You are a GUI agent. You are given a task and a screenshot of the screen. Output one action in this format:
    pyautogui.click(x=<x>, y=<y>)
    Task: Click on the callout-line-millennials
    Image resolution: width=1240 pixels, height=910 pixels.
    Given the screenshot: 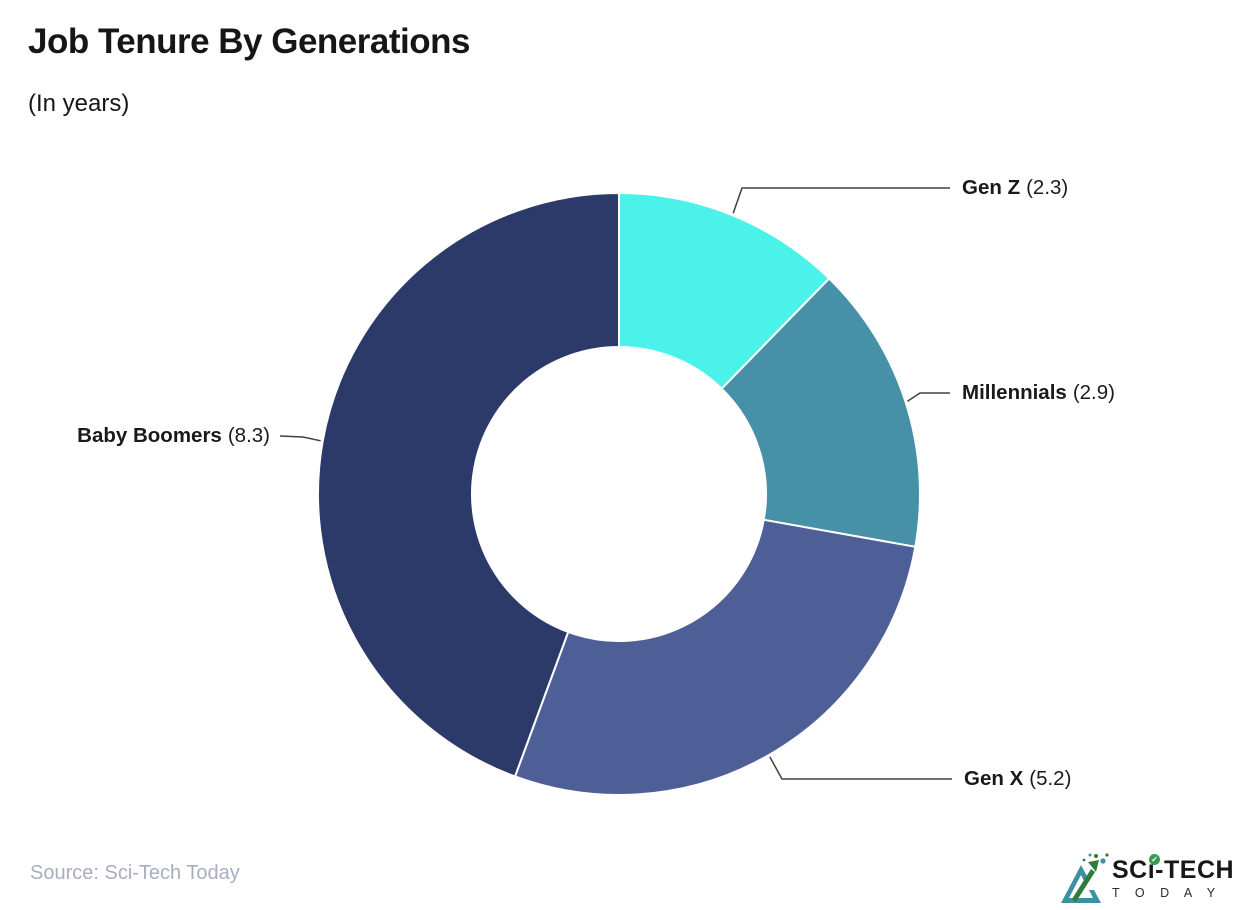 What is the action you would take?
    pyautogui.click(x=928, y=397)
    